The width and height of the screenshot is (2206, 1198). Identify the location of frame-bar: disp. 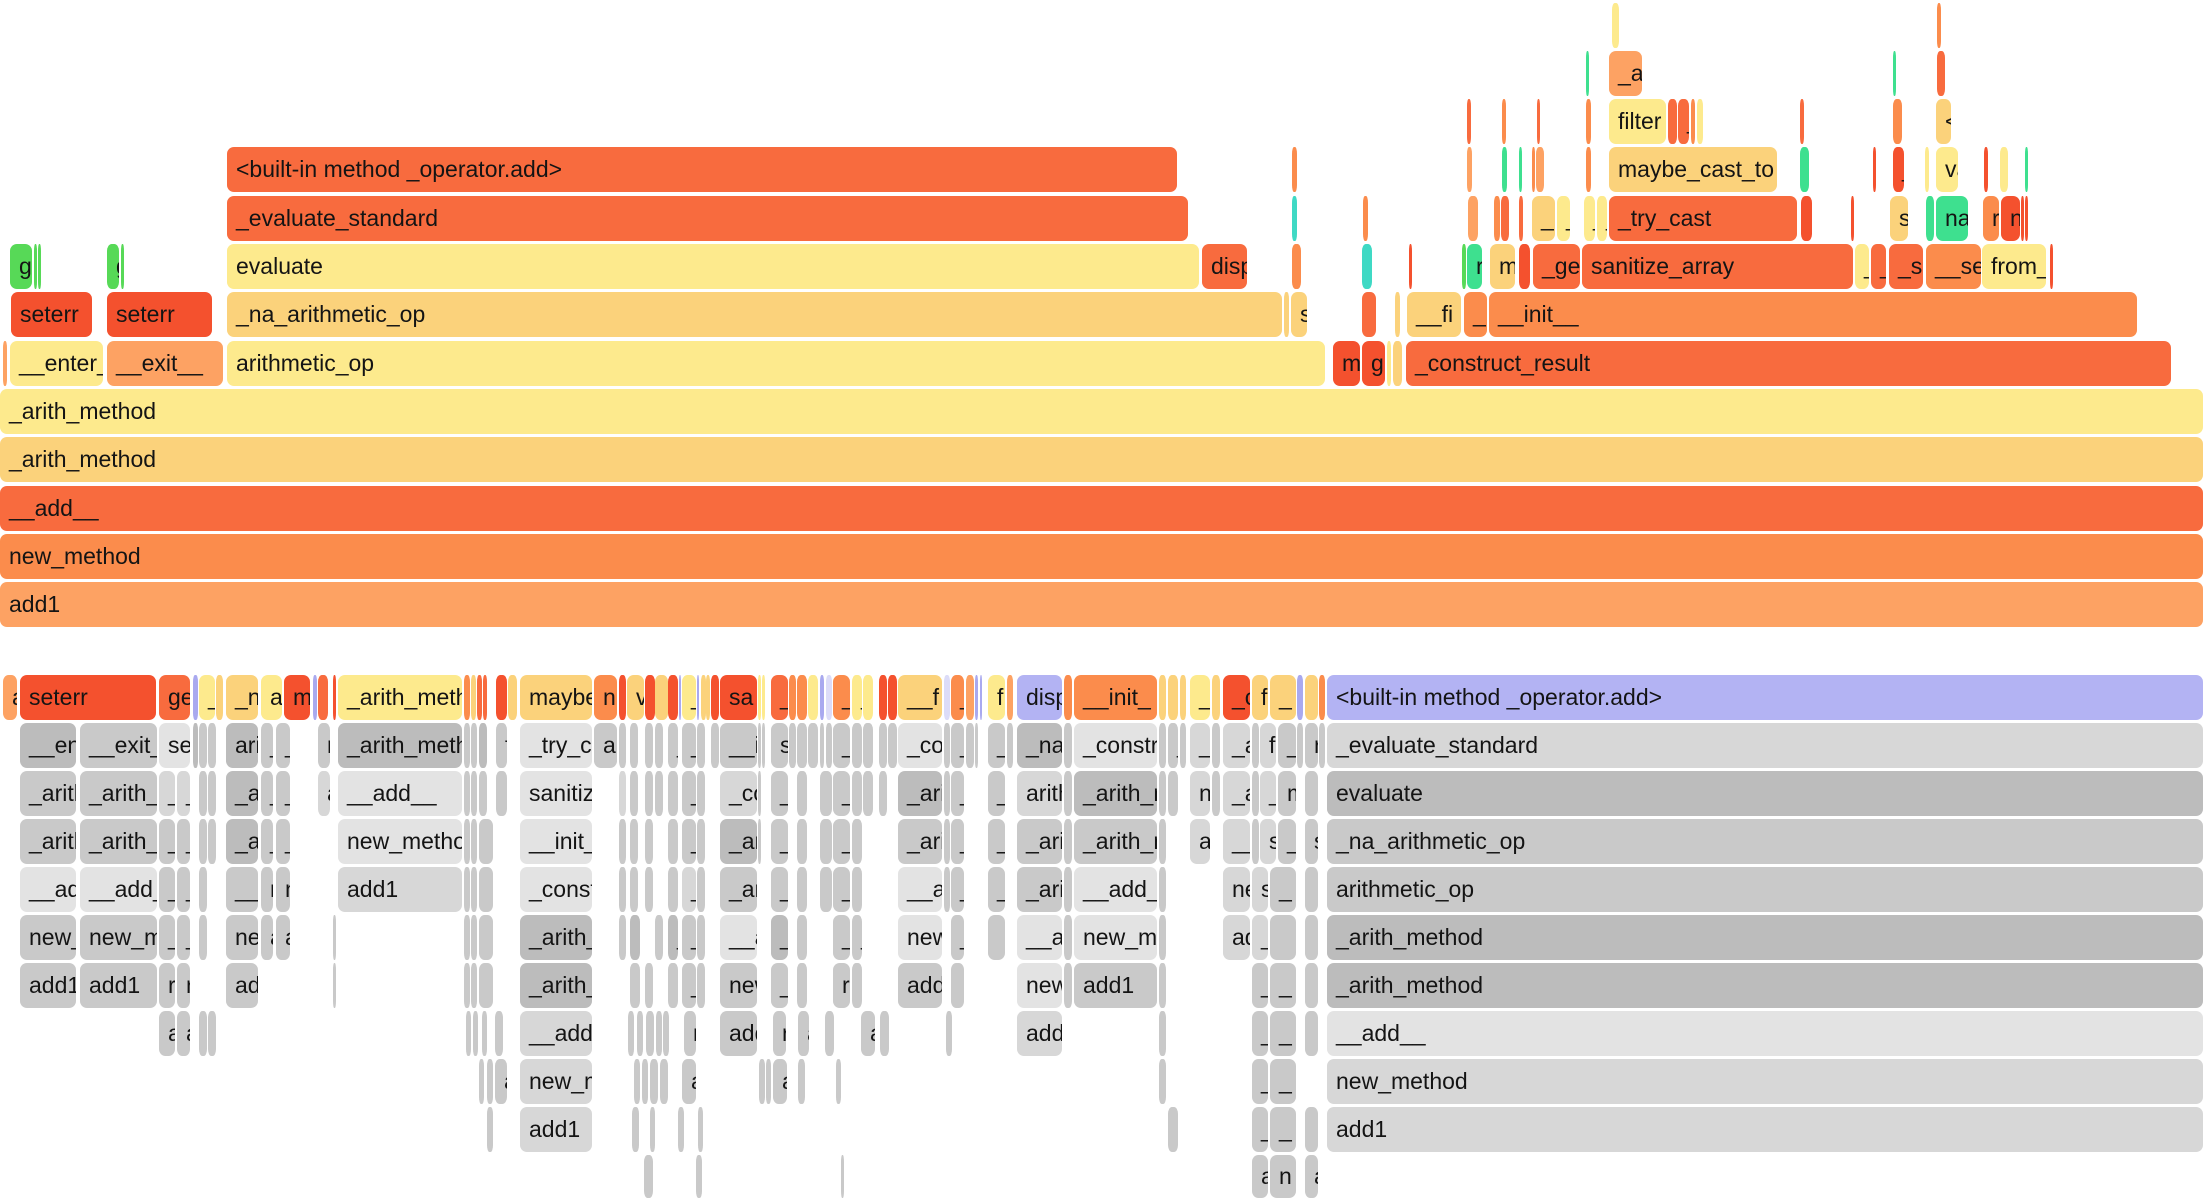
(1224, 266).